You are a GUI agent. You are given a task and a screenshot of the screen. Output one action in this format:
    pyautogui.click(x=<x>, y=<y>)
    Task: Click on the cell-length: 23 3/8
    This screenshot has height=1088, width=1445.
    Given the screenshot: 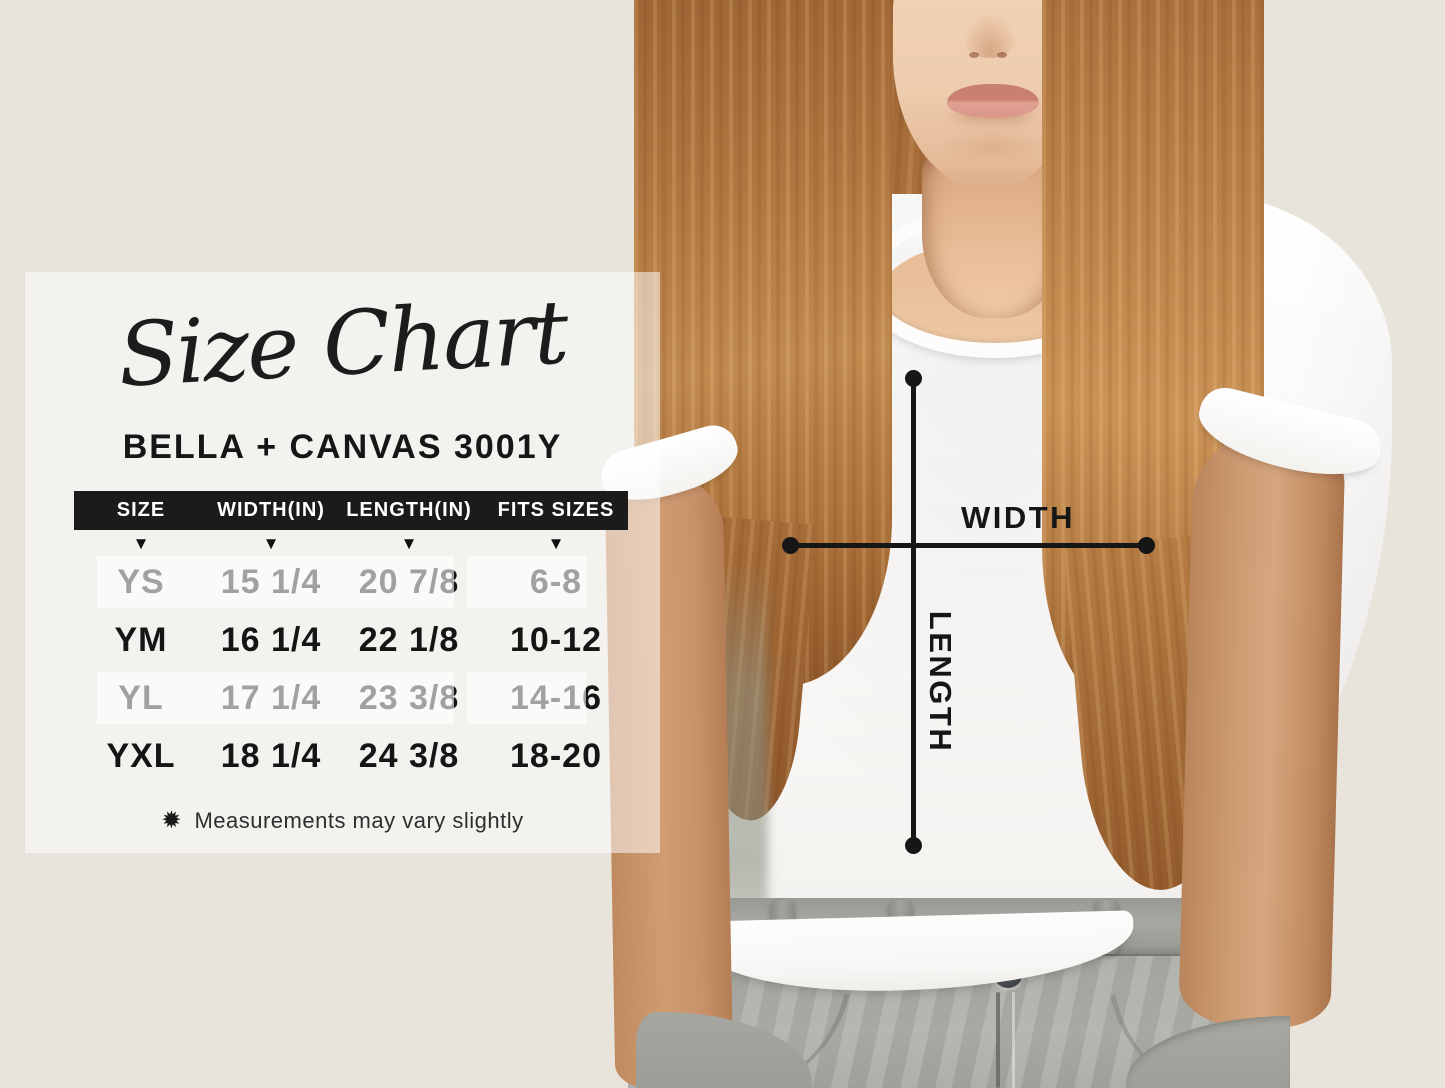 What is the action you would take?
    pyautogui.click(x=409, y=698)
    